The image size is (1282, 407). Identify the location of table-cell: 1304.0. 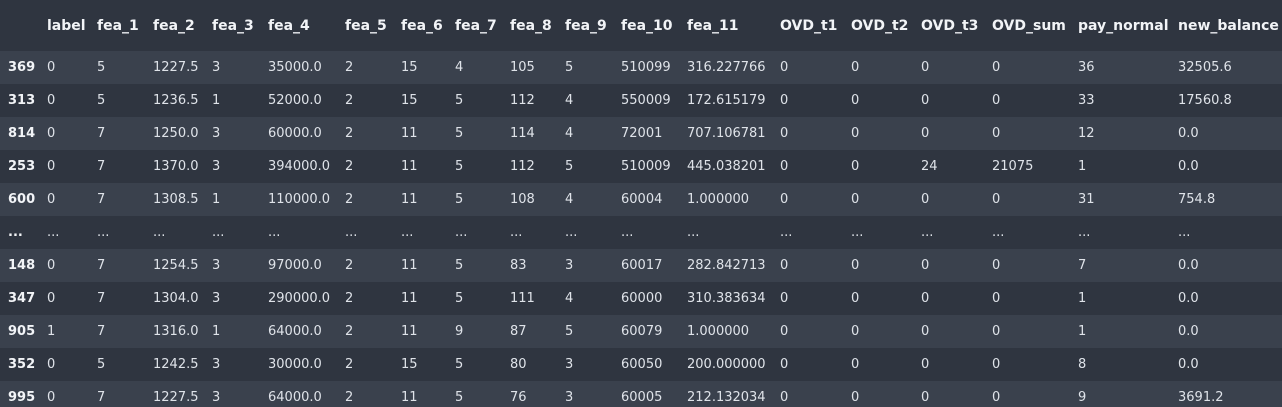
(176, 298).